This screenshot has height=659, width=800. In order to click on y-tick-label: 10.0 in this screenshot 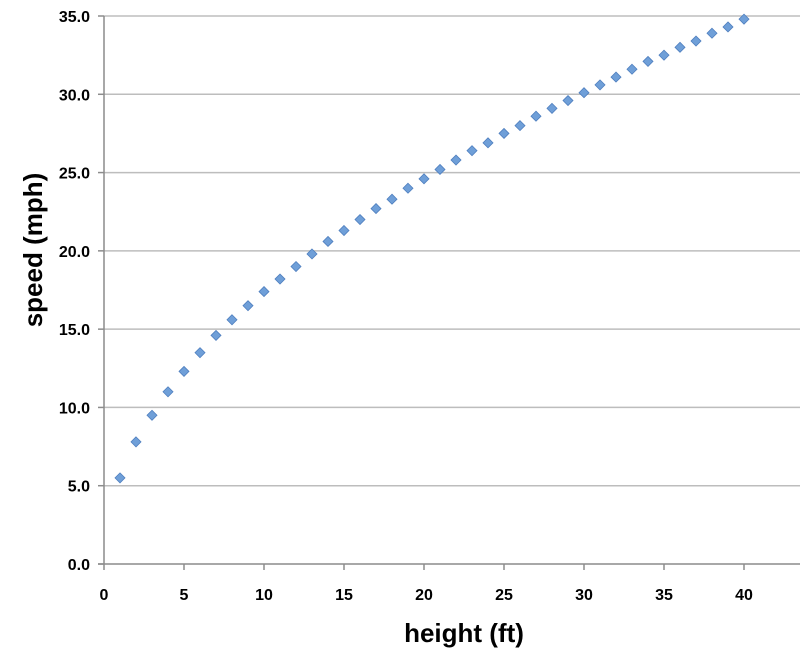, I will do `click(74, 408)`.